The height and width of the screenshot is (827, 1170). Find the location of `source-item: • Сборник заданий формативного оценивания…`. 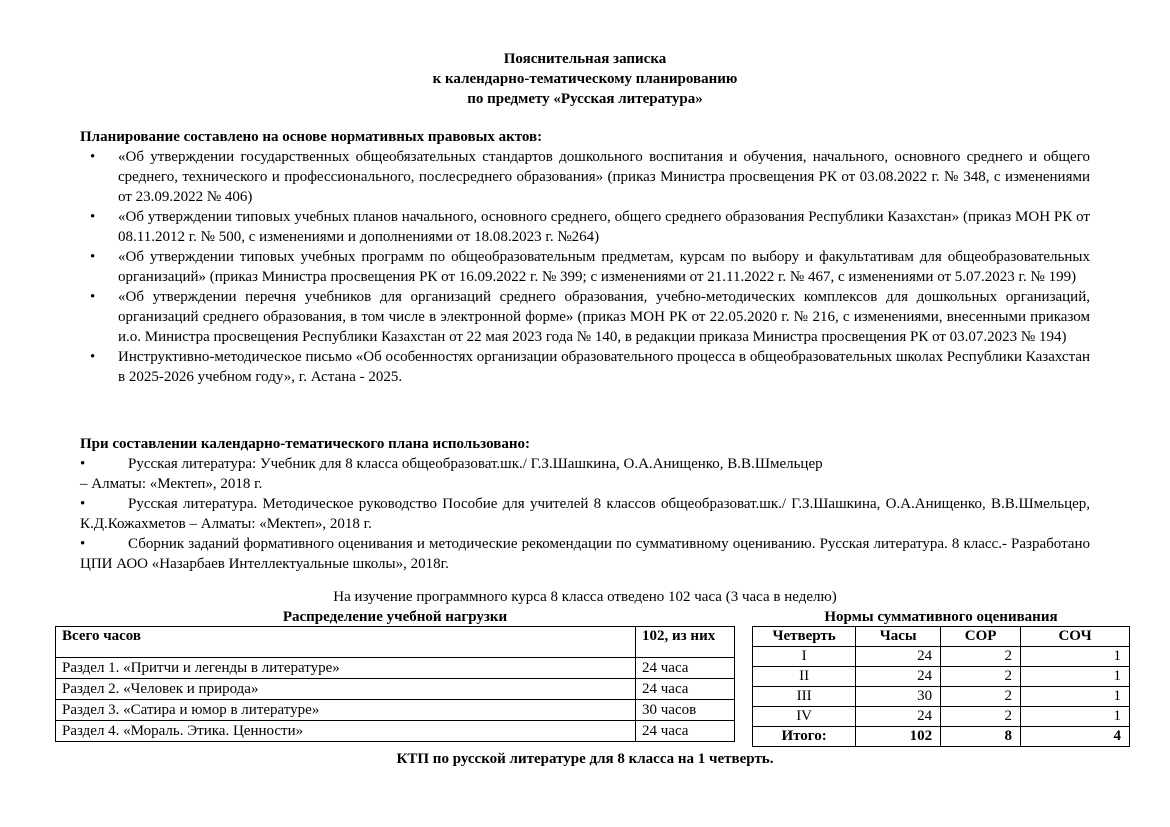

source-item: • Сборник заданий формативного оценивания… is located at coordinates (585, 554).